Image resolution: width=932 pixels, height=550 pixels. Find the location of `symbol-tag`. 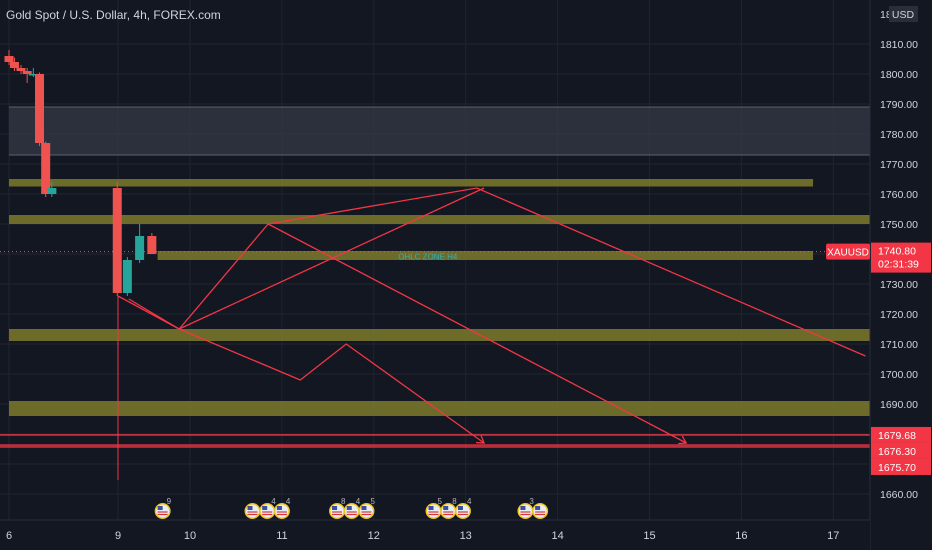

symbol-tag is located at coordinates (848, 251).